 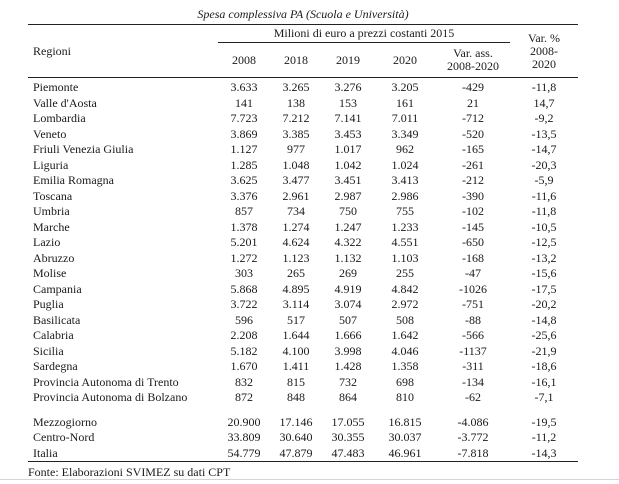 What do you see at coordinates (56, 87) in the screenshot?
I see `region-name-cell: Piemonte` at bounding box center [56, 87].